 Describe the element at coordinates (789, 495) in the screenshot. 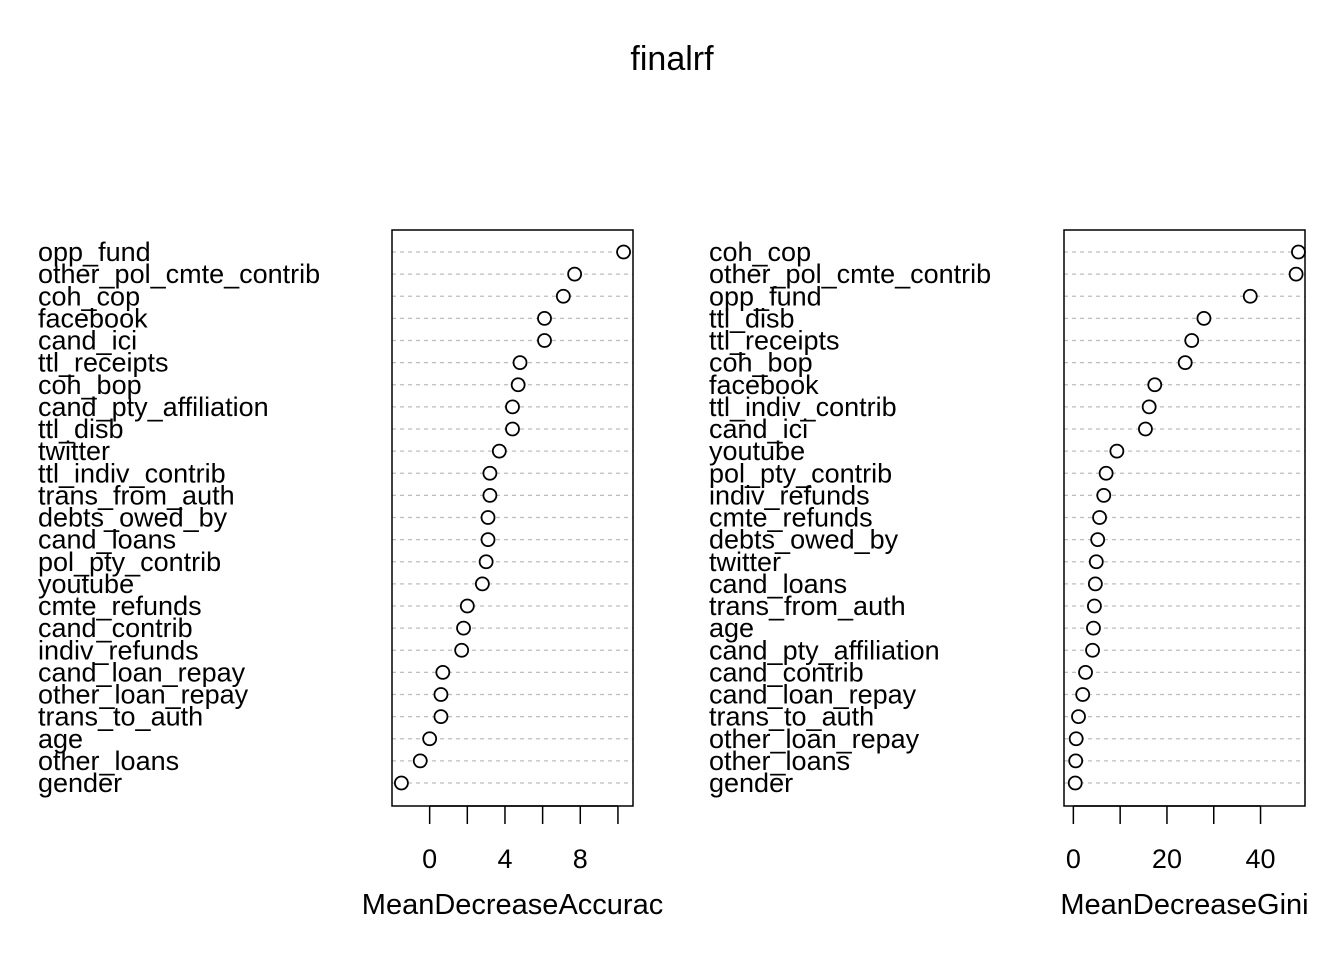

I see `variable-label: indiv_refunds` at that location.